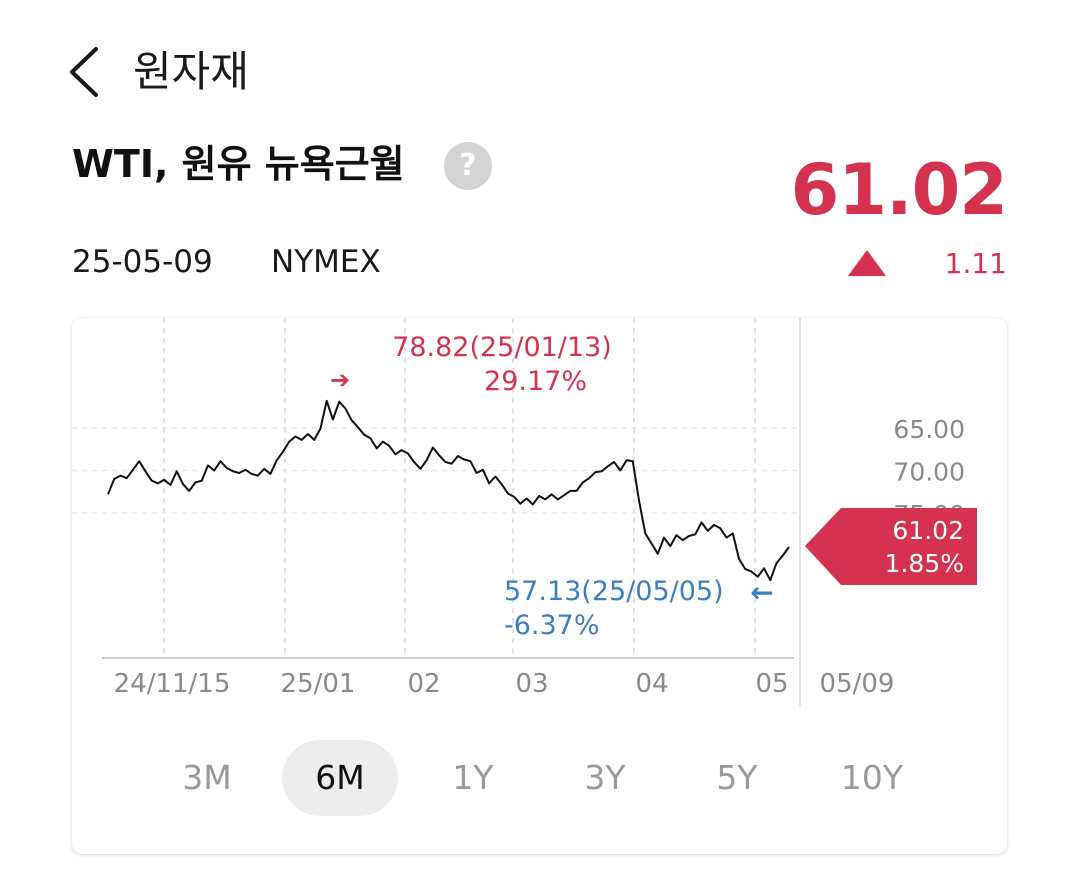  What do you see at coordinates (326, 262) in the screenshot?
I see `exchange-name: NYMEX` at bounding box center [326, 262].